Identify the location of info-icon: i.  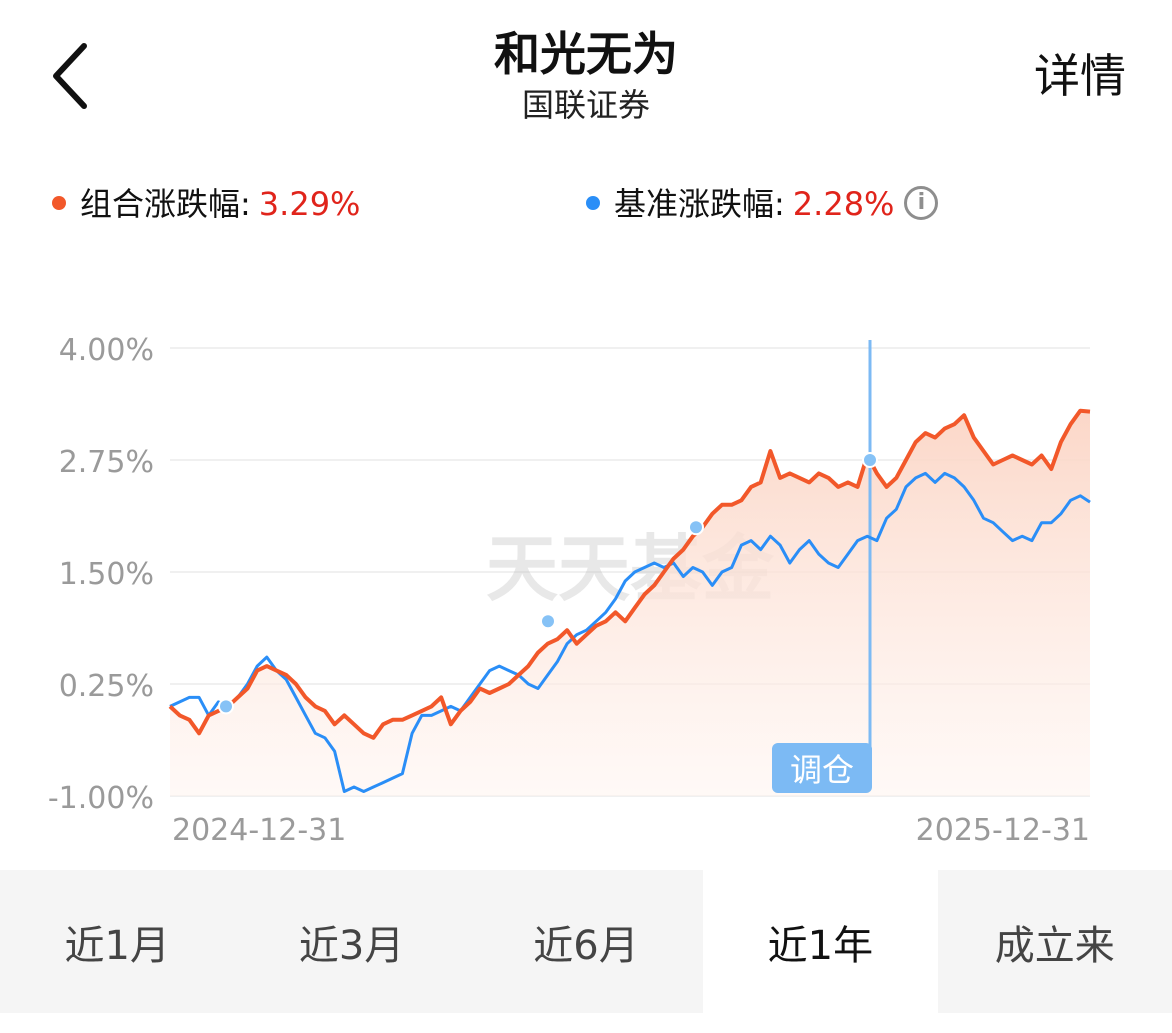
(921, 203).